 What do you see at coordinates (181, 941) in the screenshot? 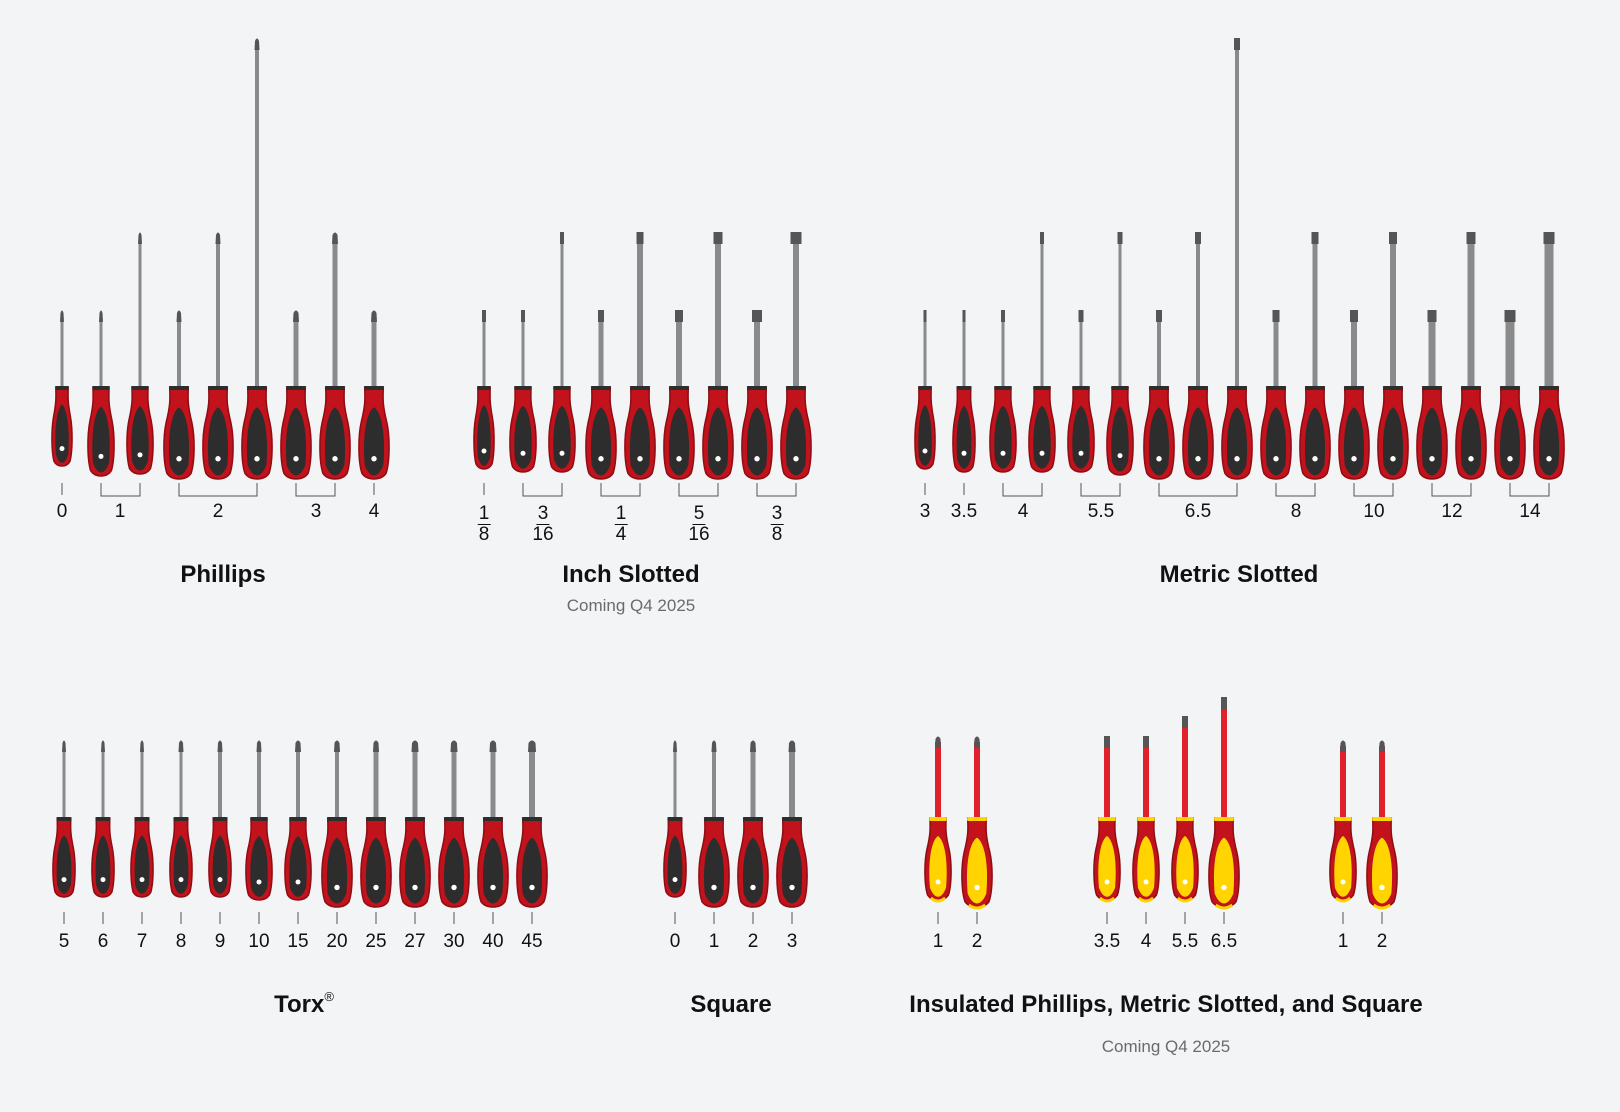
I see `torx-size-label: 8` at bounding box center [181, 941].